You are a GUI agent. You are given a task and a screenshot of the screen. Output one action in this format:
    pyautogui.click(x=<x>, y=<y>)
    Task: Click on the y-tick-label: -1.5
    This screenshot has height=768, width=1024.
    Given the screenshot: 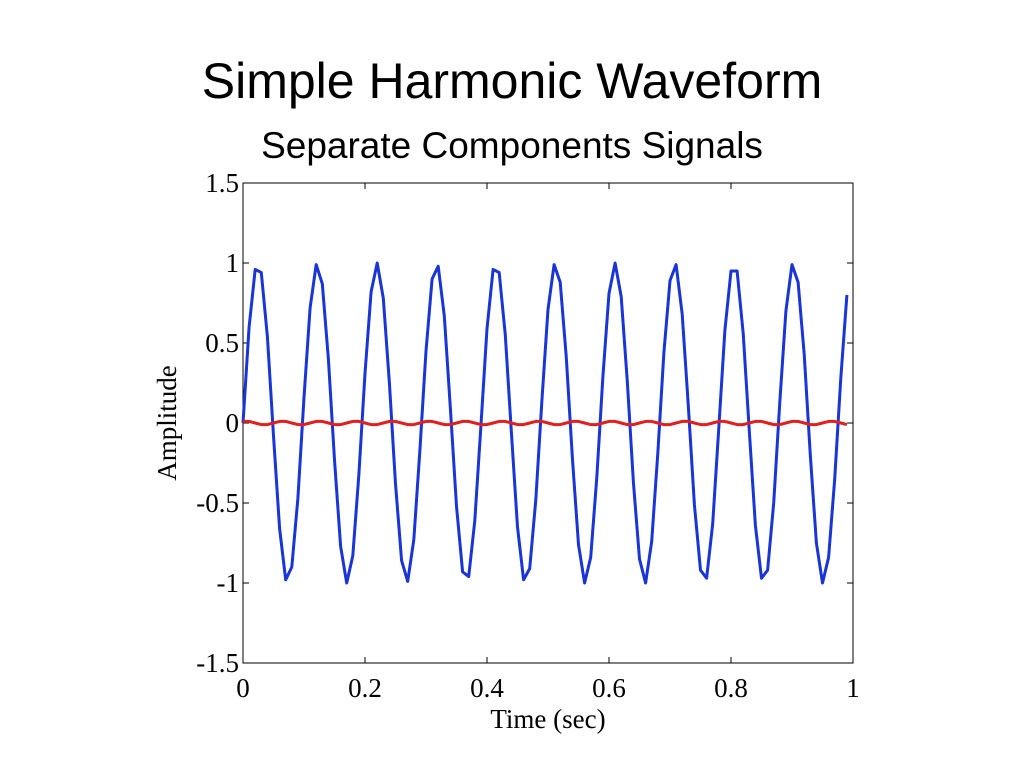 What is the action you would take?
    pyautogui.click(x=217, y=663)
    